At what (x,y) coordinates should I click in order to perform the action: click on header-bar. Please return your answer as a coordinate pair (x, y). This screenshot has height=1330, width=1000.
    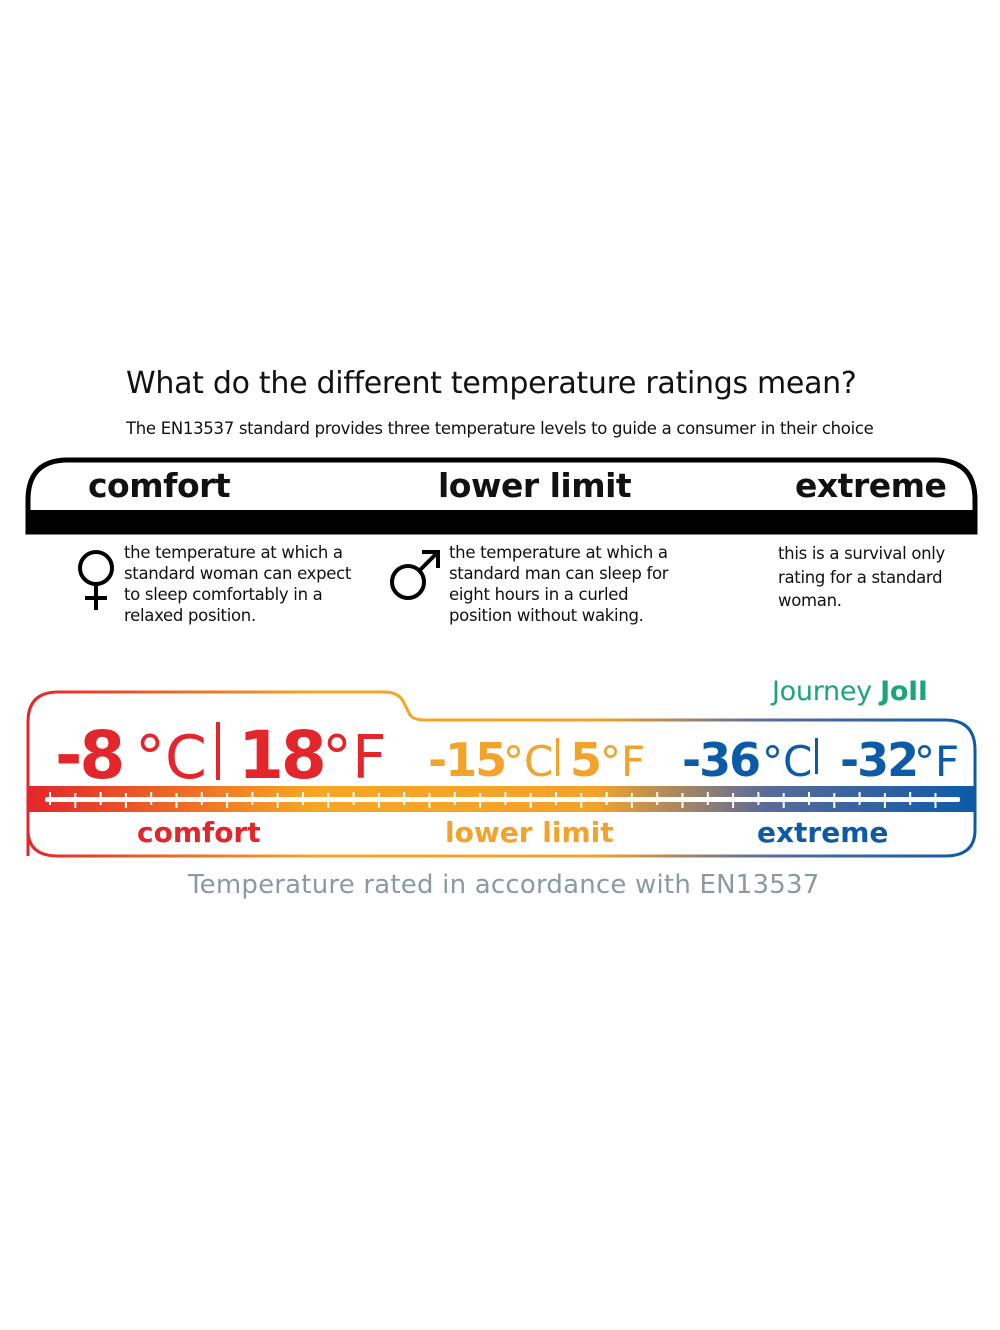
    Looking at the image, I should click on (501, 521).